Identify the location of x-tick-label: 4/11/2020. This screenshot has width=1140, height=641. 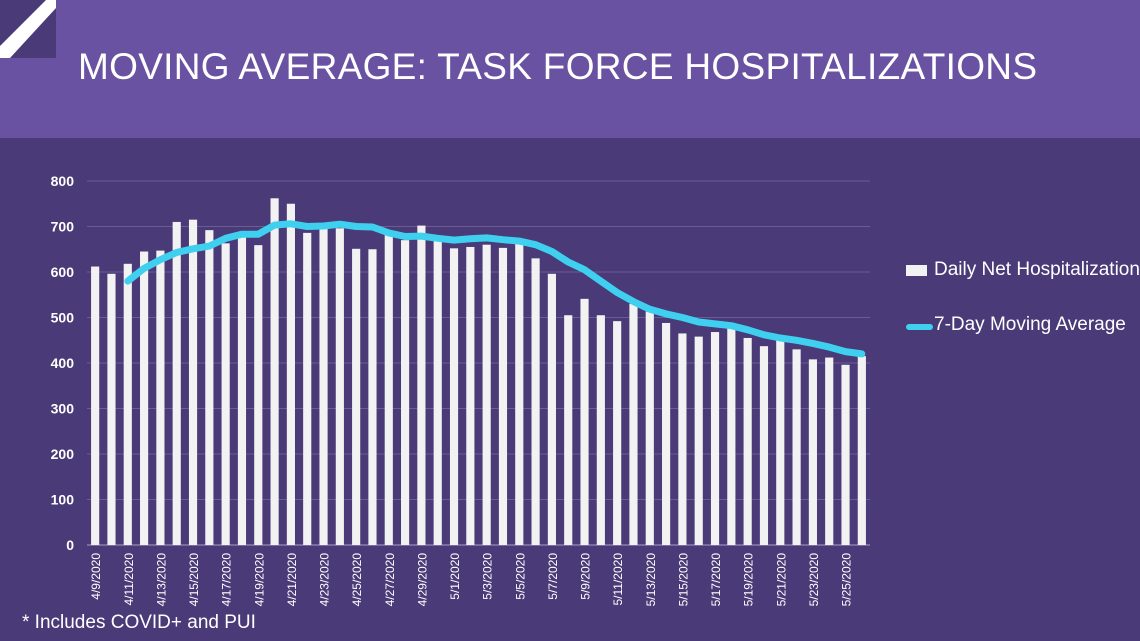
(129, 579).